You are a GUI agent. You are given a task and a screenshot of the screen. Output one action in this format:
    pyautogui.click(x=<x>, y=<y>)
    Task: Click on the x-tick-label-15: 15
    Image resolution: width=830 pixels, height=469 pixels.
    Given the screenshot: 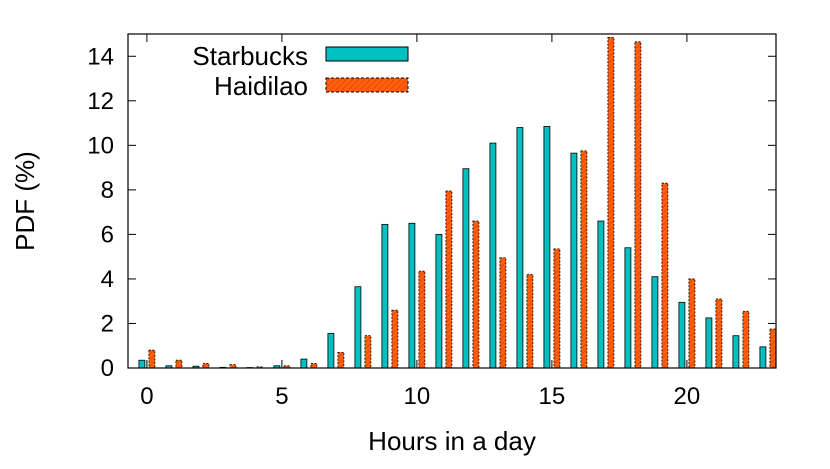 What is the action you would take?
    pyautogui.click(x=552, y=396)
    